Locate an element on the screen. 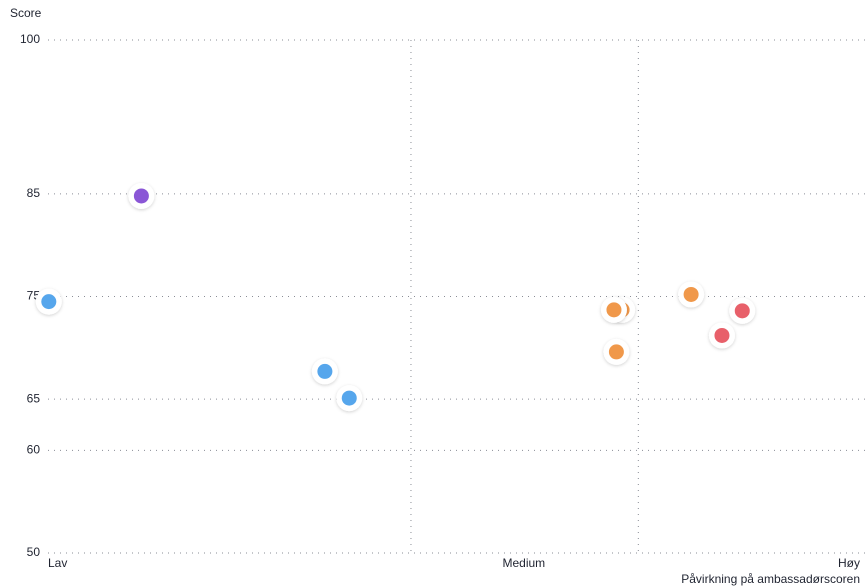 The height and width of the screenshot is (588, 867). x-axis-label: Påvirkning på ambassadørscoren is located at coordinates (770, 579).